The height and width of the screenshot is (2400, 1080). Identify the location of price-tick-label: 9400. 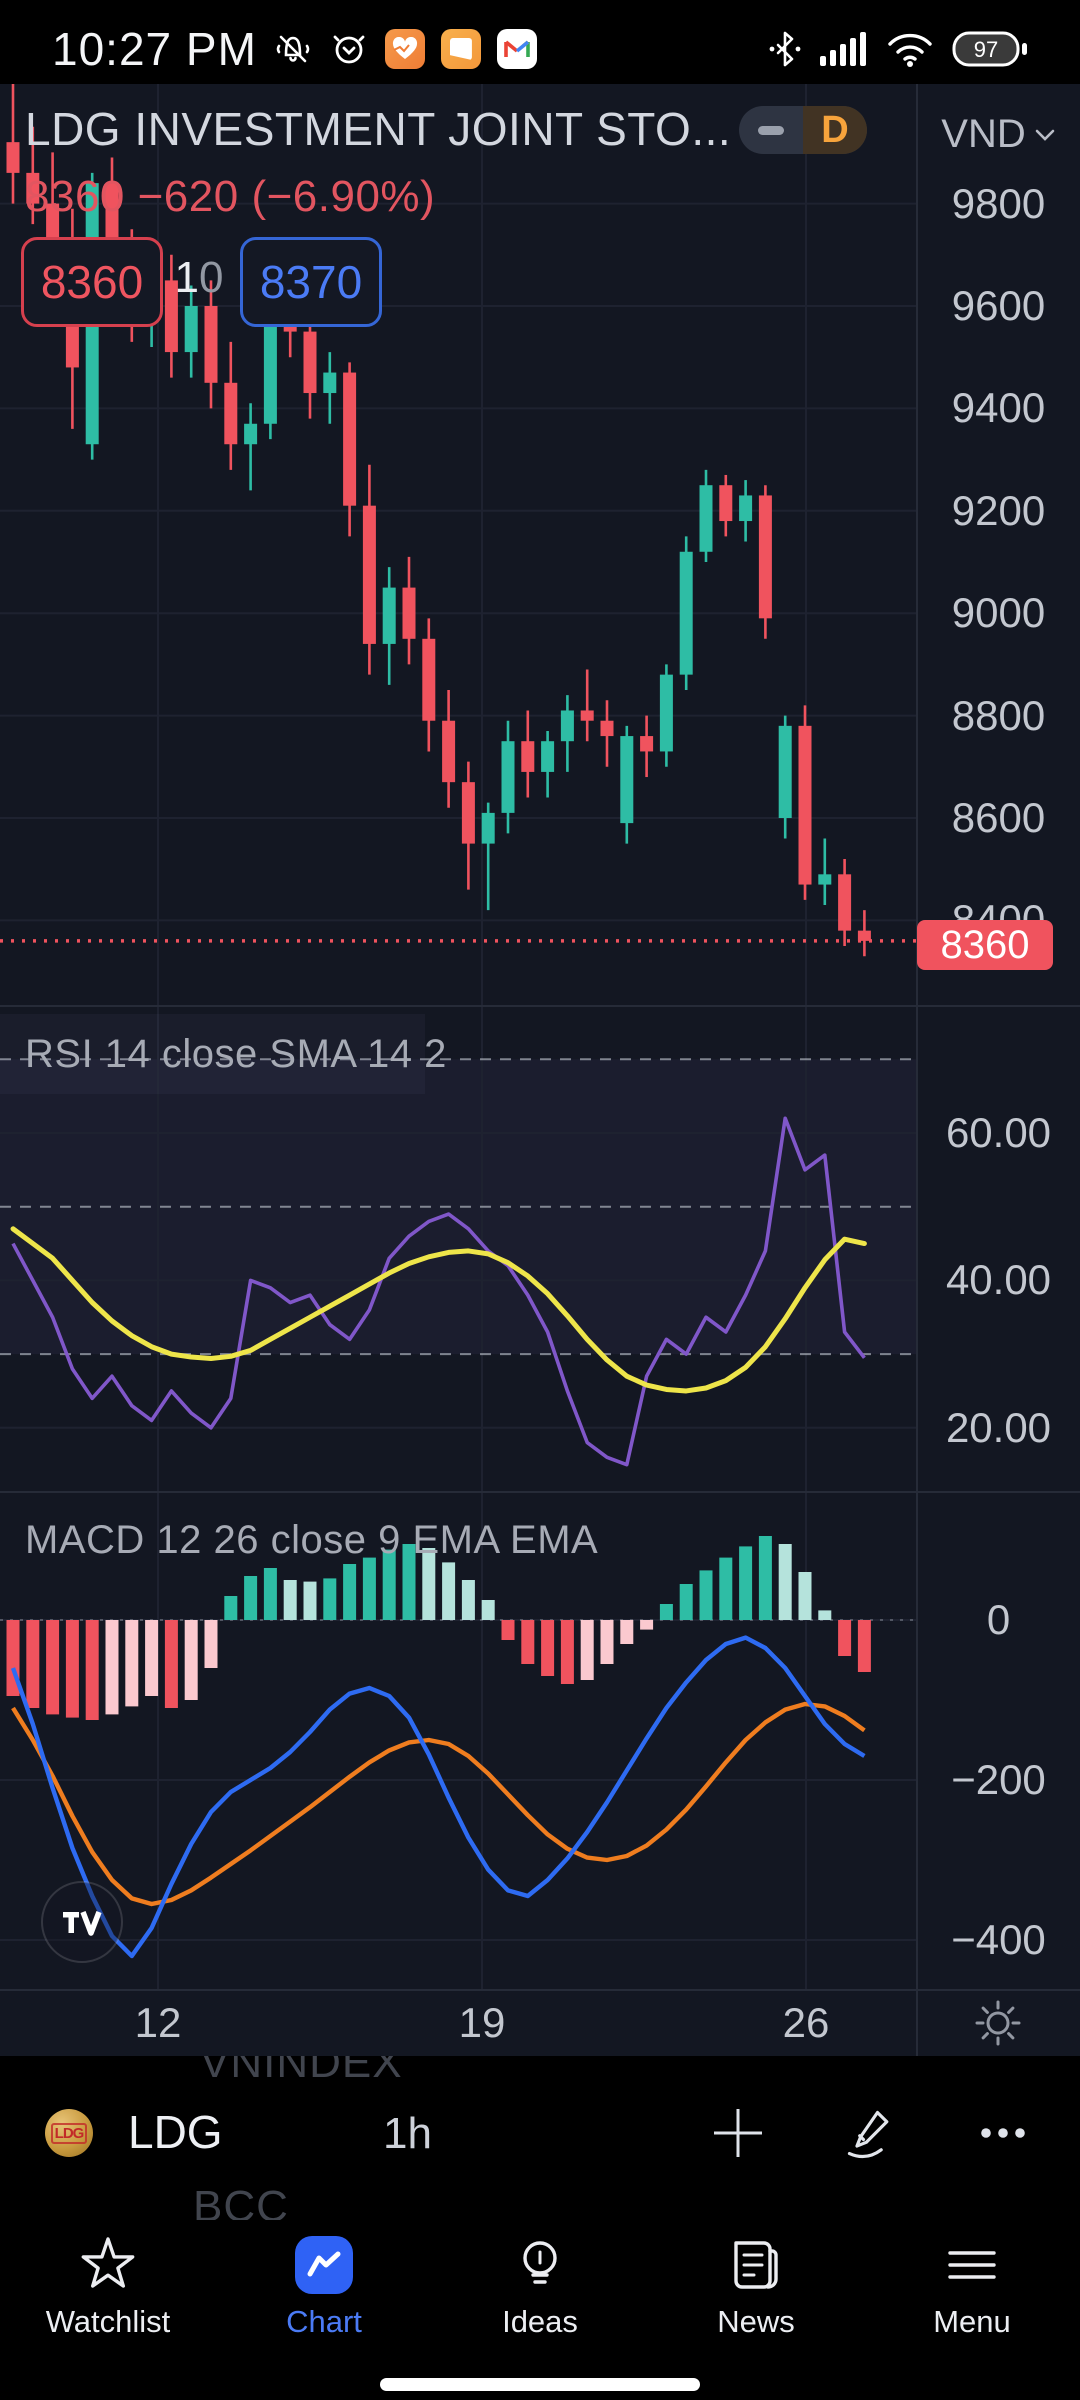
(998, 408).